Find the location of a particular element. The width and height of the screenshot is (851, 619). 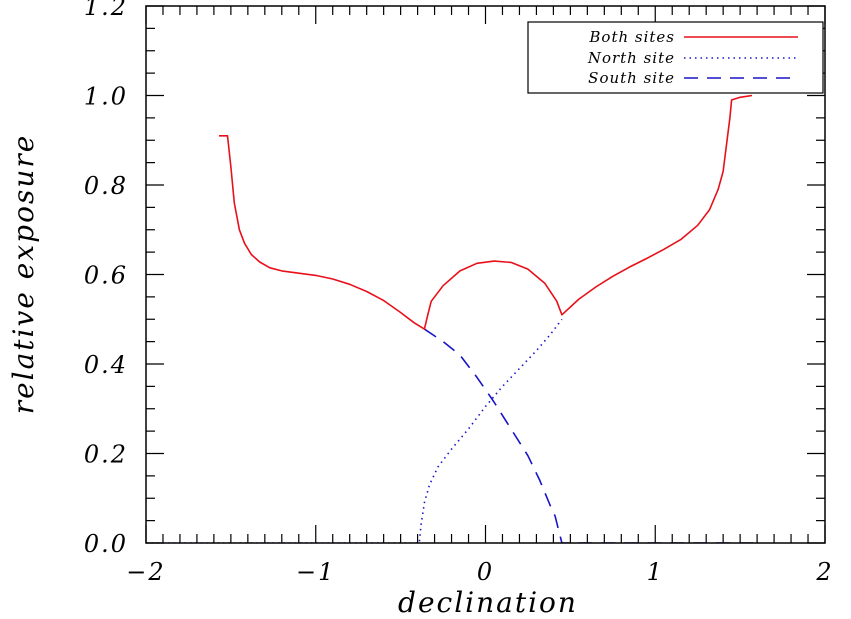

y-tick-label: 0.2 is located at coordinates (106, 455).